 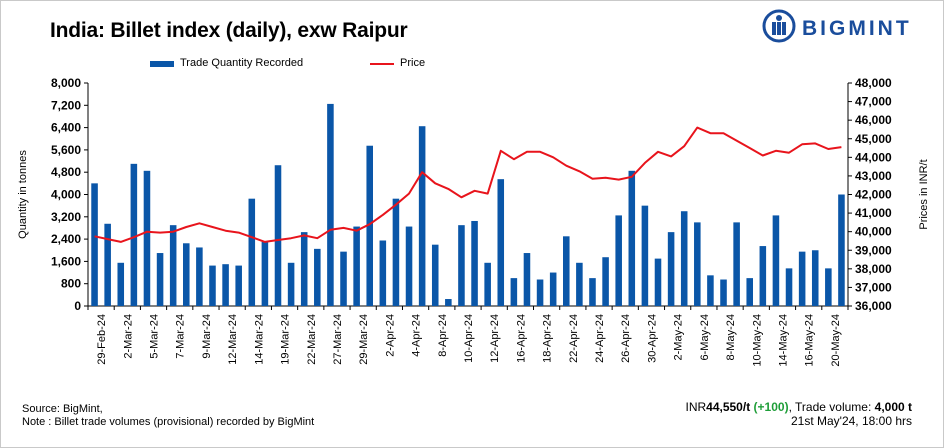 What do you see at coordinates (242, 63) in the screenshot?
I see `legend-bar-label: Trade Quantity Recorded` at bounding box center [242, 63].